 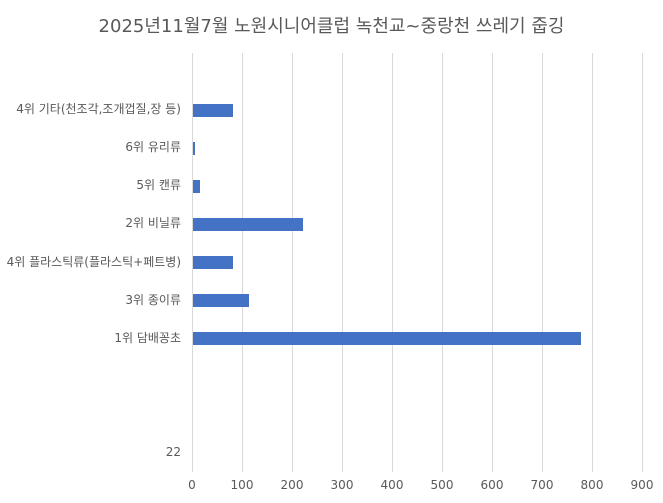 What do you see at coordinates (542, 485) in the screenshot?
I see `x-tick-label: 700` at bounding box center [542, 485].